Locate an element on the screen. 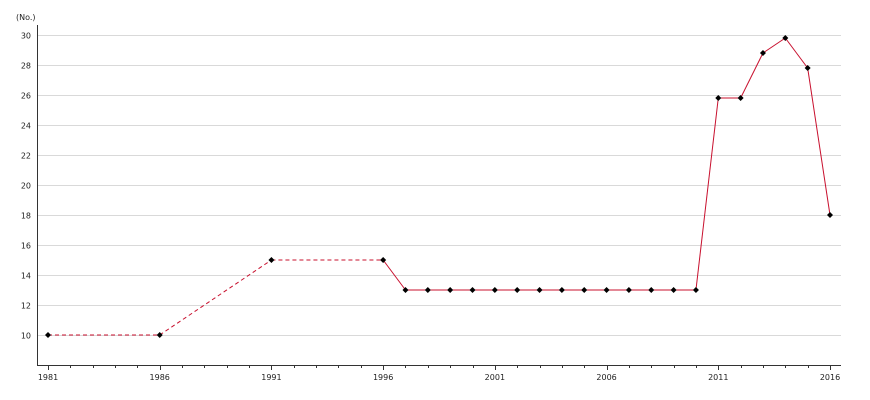 The height and width of the screenshot is (400, 870). x-tick-label-1981: 1981 is located at coordinates (48, 377).